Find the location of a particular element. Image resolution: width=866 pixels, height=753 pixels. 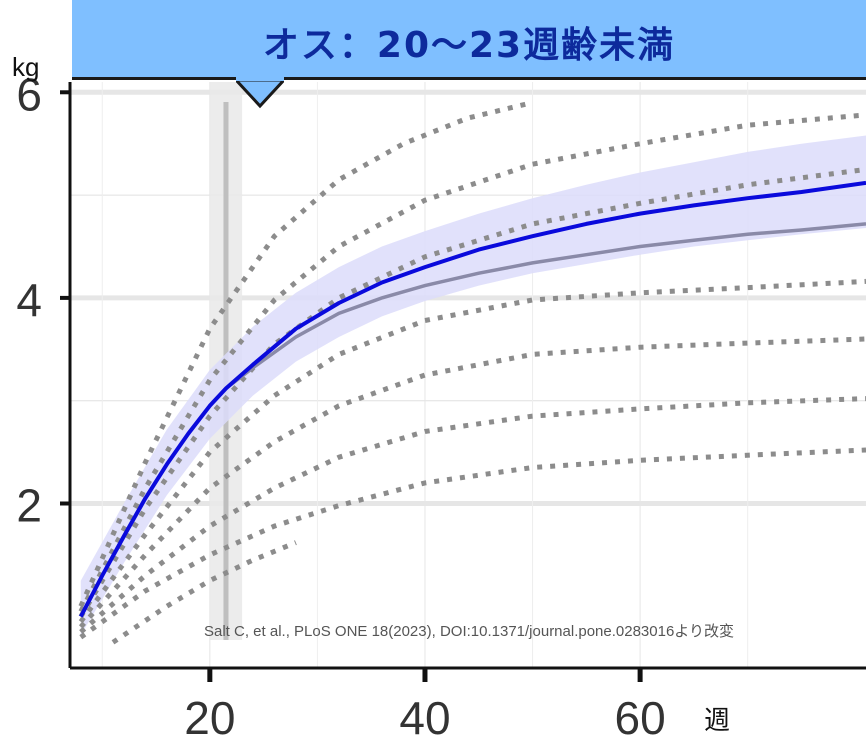

x-tick-label: 40 is located at coordinates (424, 718).